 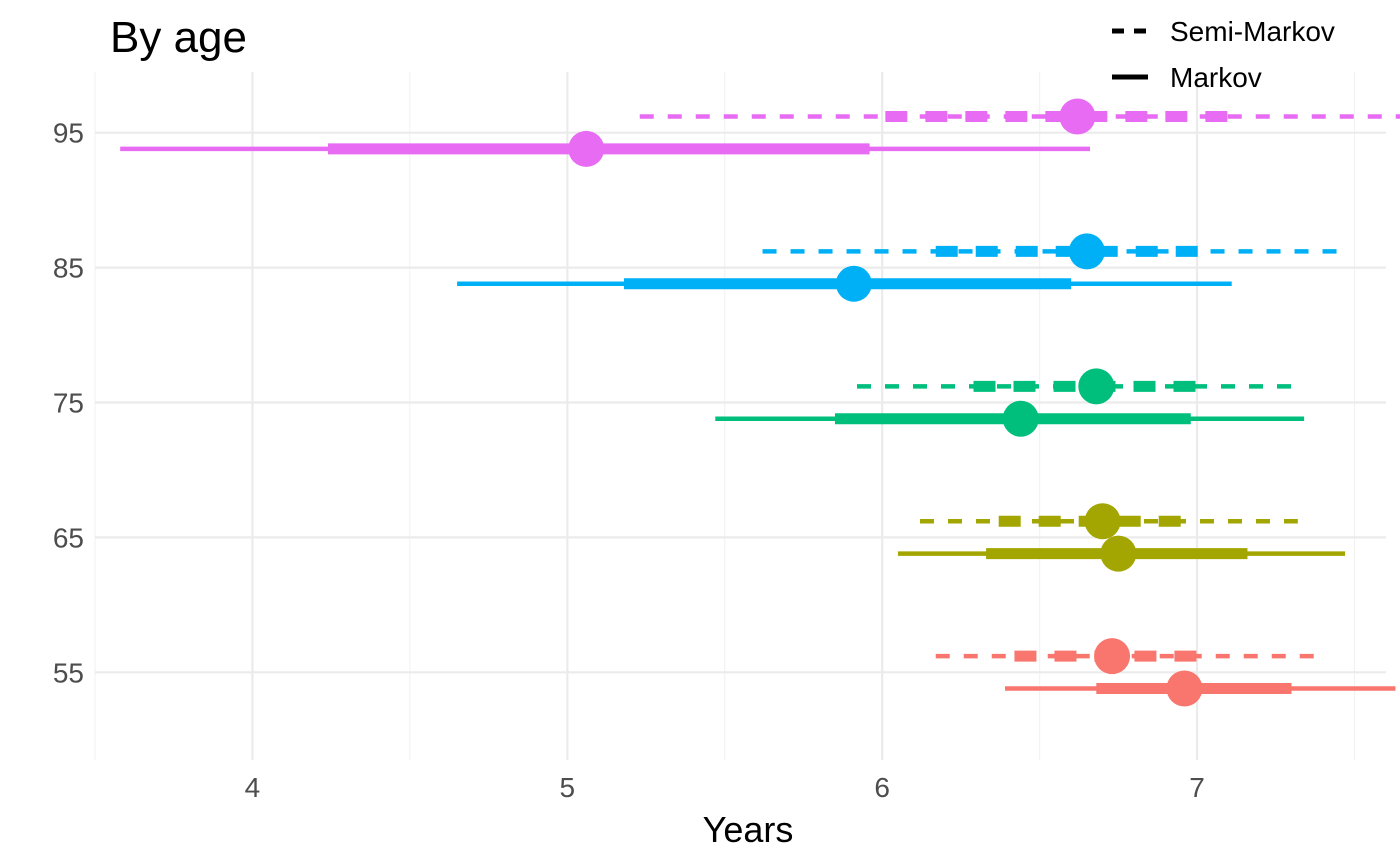 What do you see at coordinates (68, 133) in the screenshot?
I see `y-tick-label: 95` at bounding box center [68, 133].